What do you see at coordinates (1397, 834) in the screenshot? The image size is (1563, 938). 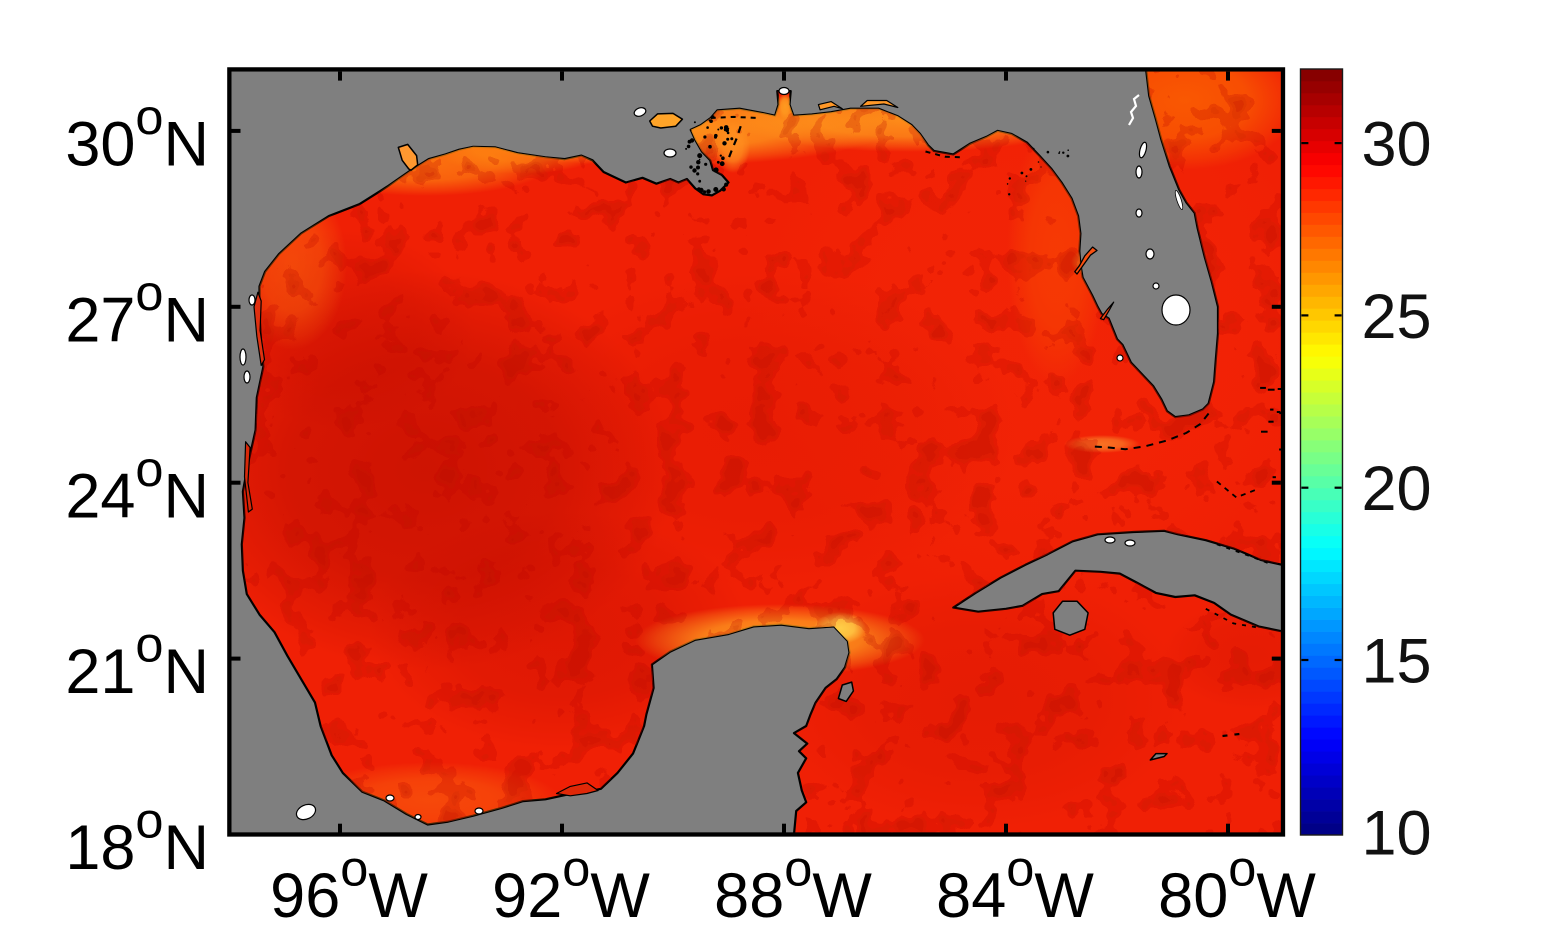 I see `svg-text: 10` at bounding box center [1397, 834].